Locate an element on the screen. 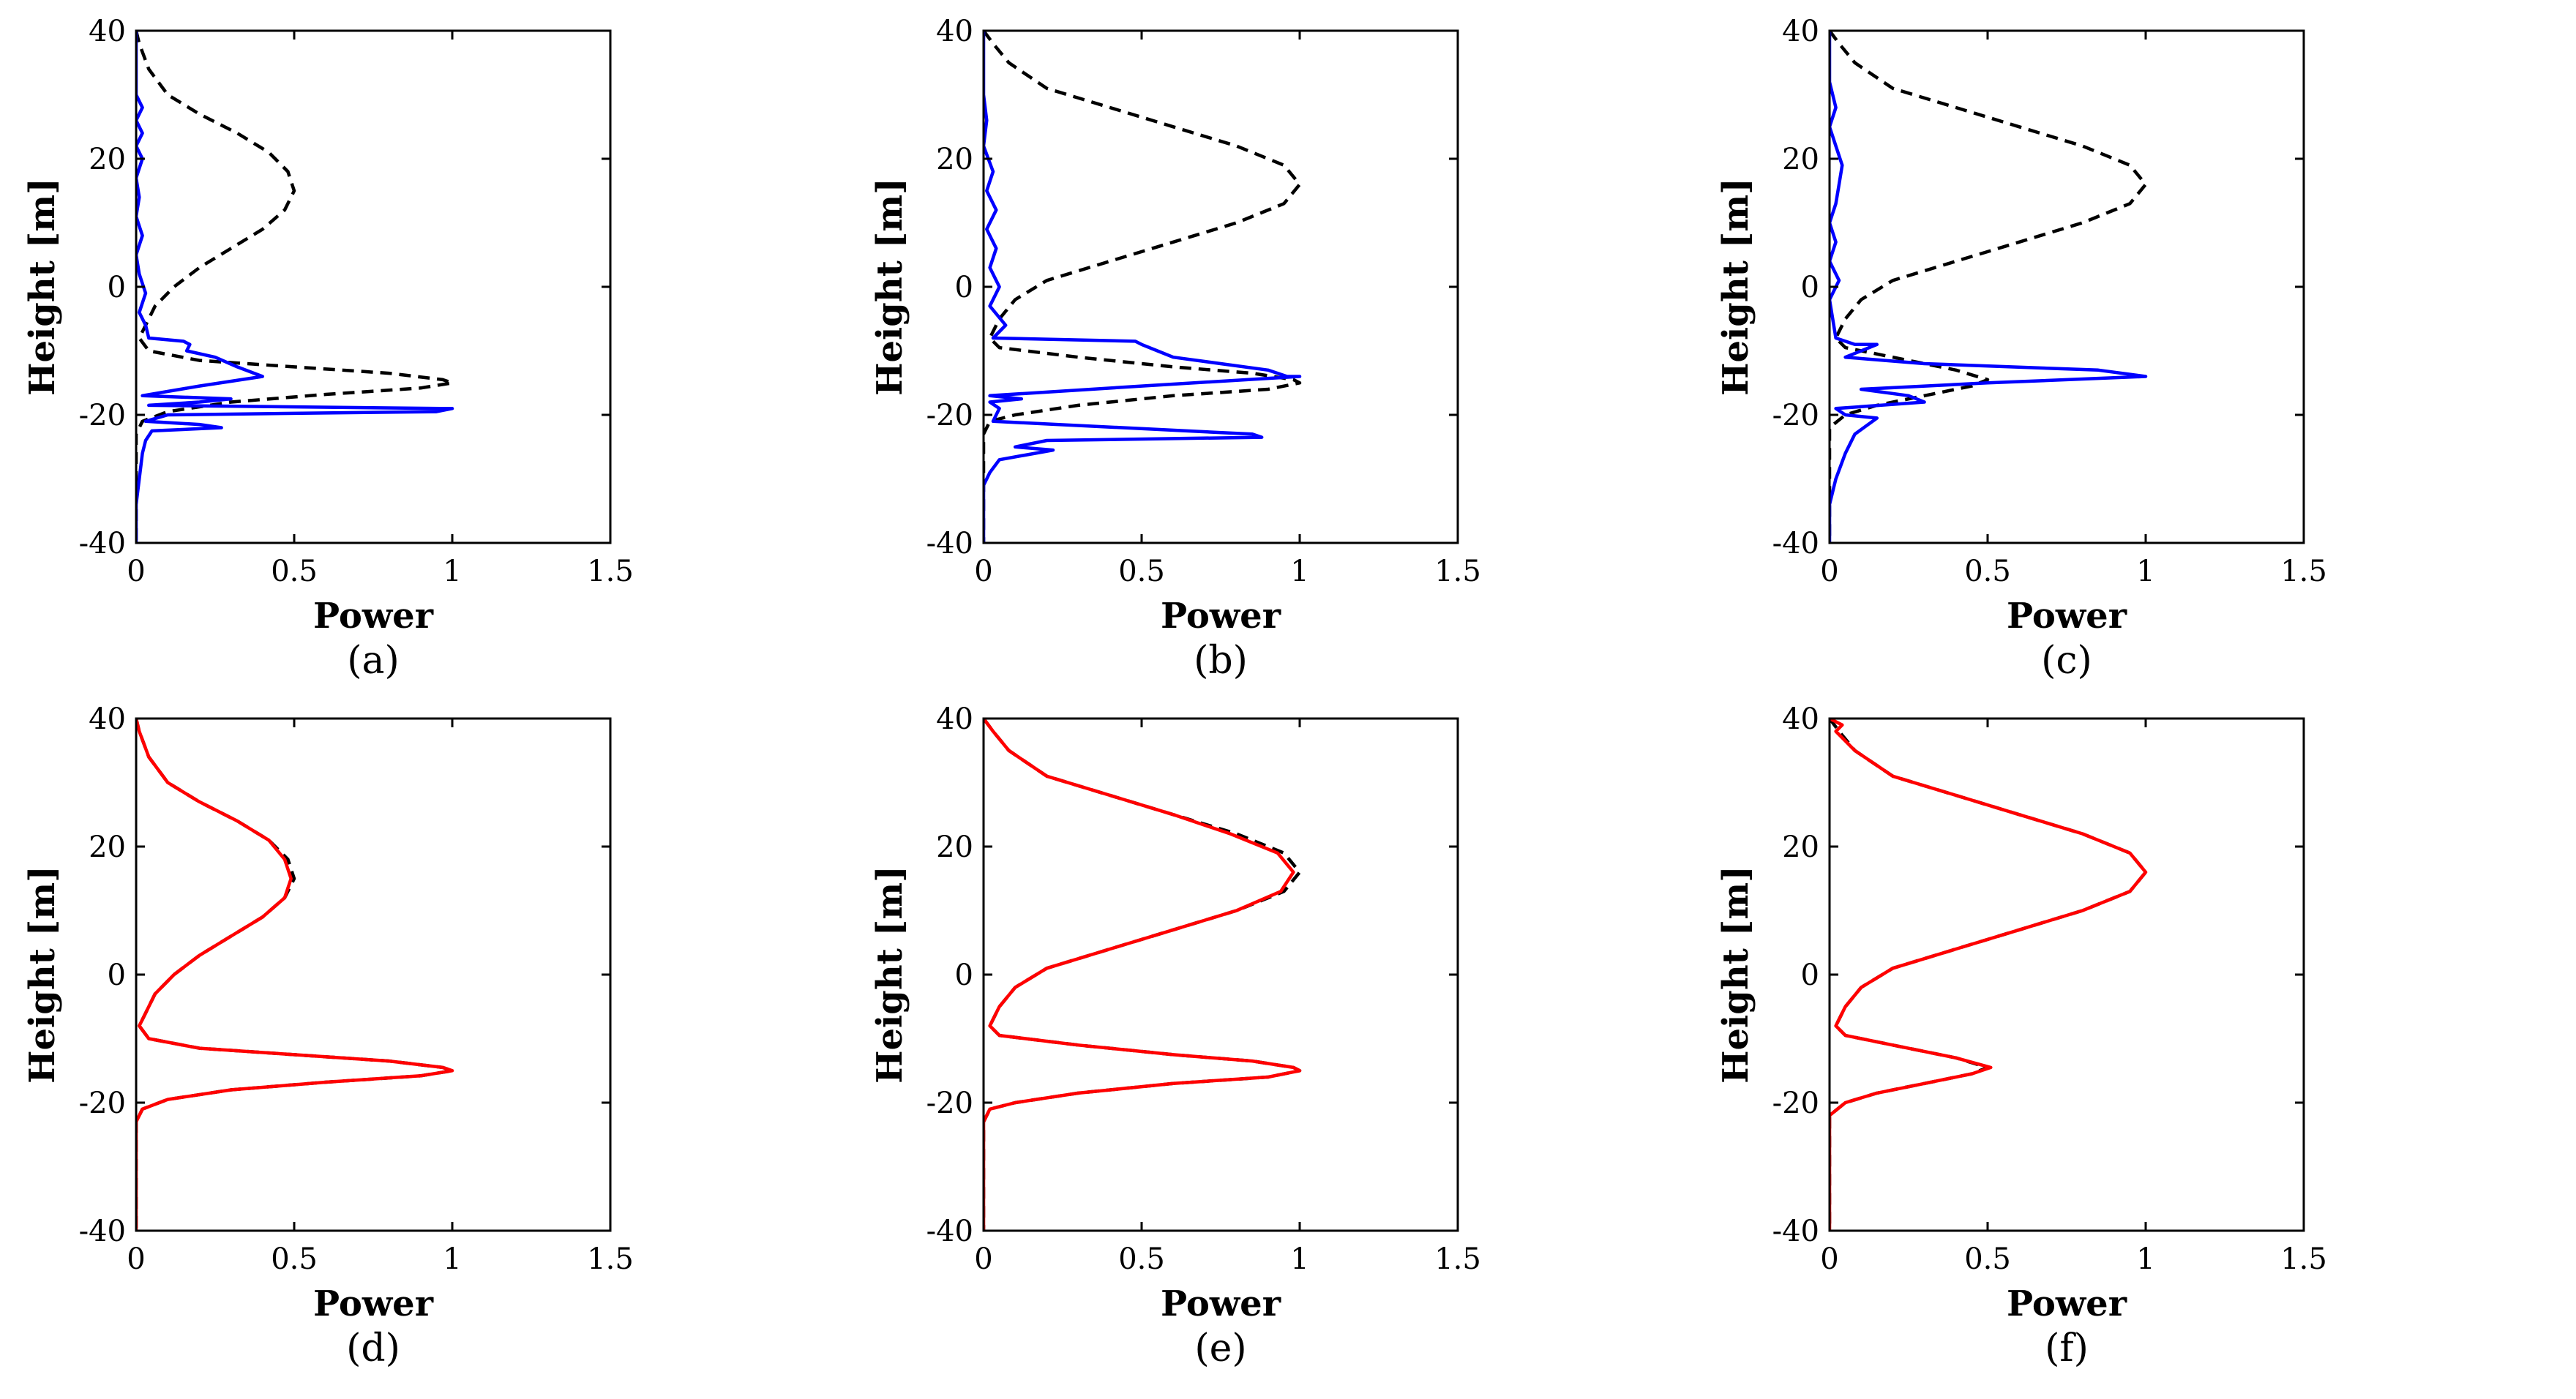 This screenshot has height=1399, width=2576. panel-e: 0 0.5 1 1.5 40 20 0 -20 -40 Power Height [m] (e) is located at coordinates (1175, 1036).